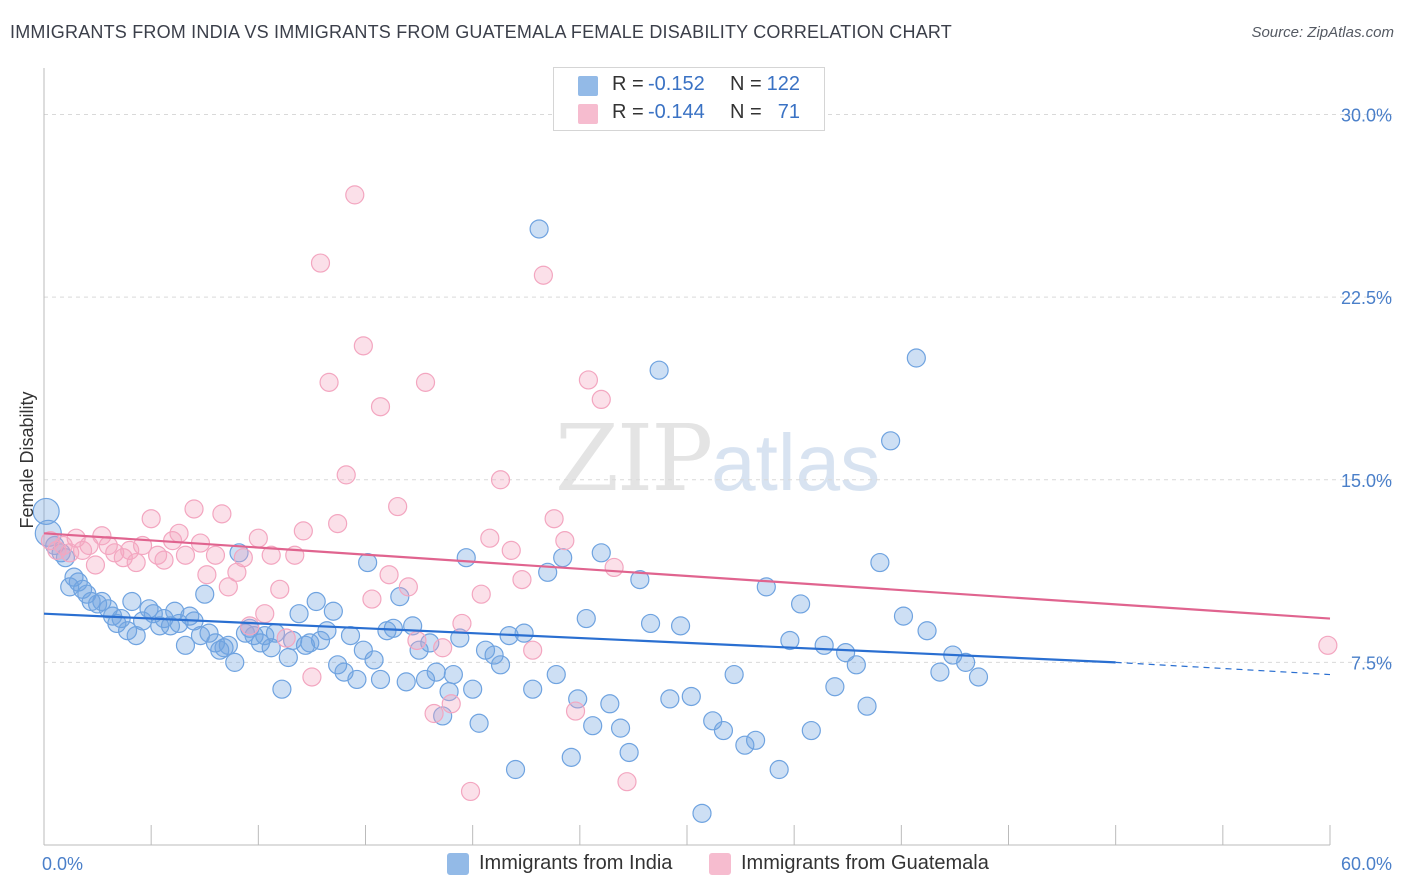 The width and height of the screenshot is (1406, 892). What do you see at coordinates (62, 864) in the screenshot?
I see `x-tick-label: 0.0%` at bounding box center [62, 864].